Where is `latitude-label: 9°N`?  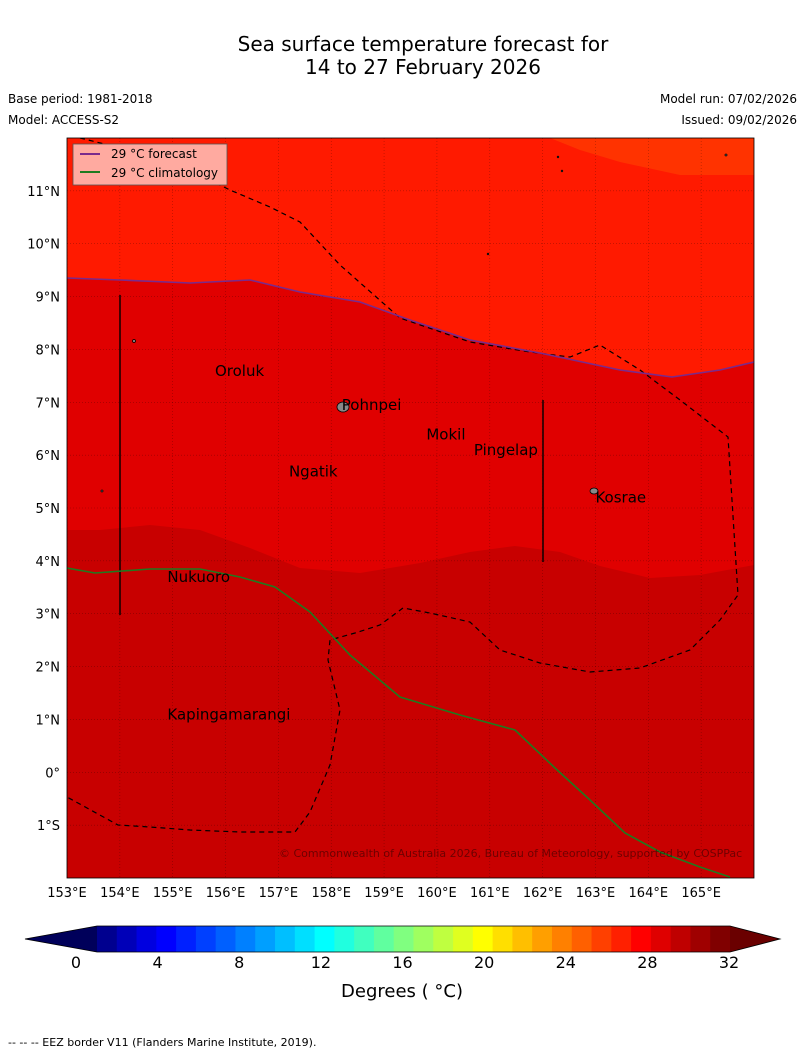 latitude-label: 9°N is located at coordinates (48, 298).